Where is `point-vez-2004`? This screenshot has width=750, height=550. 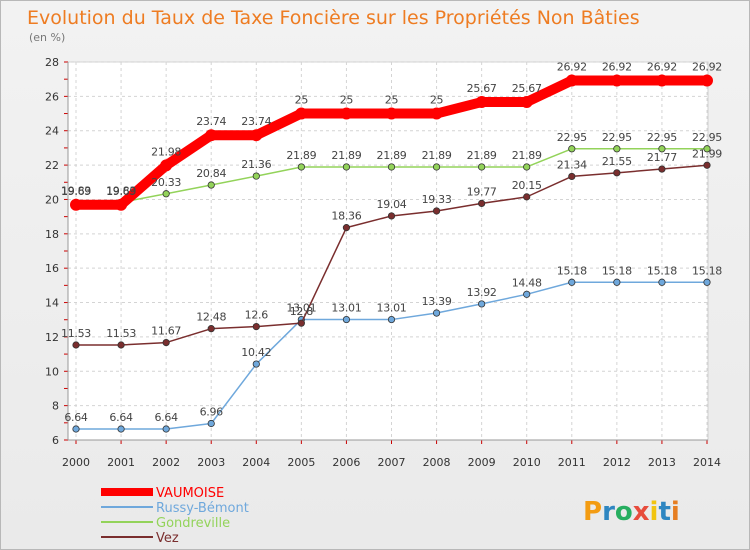
point-vez-2004 is located at coordinates (256, 326).